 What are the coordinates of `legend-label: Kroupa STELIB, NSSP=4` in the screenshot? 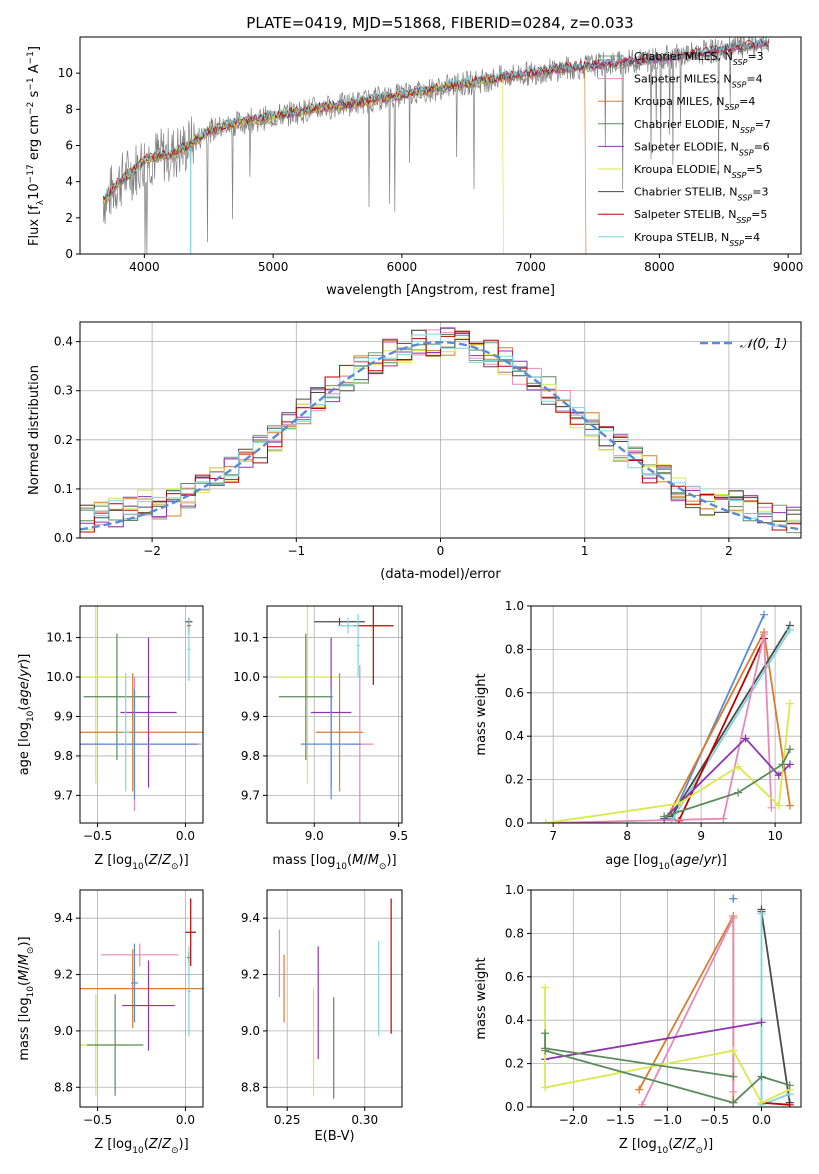 It's located at (697, 239).